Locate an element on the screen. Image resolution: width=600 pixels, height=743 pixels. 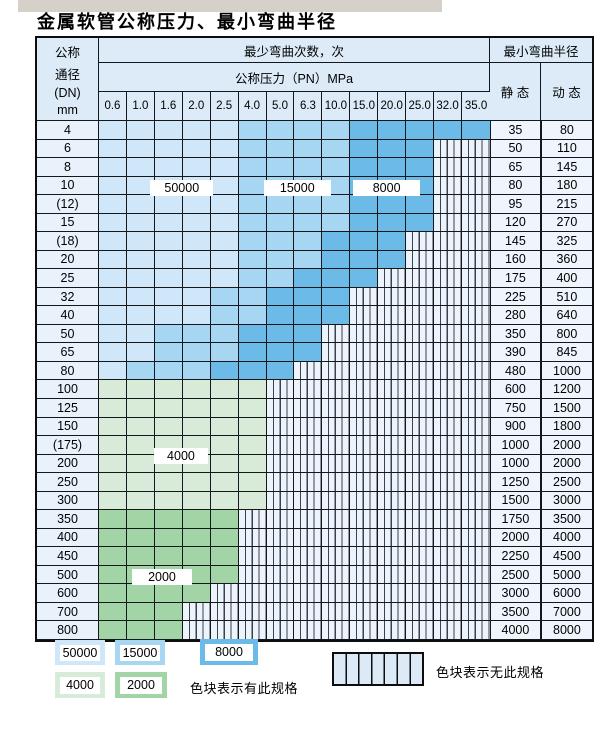
table-row-dn-40: 40 280 640 is located at coordinates (314, 315).